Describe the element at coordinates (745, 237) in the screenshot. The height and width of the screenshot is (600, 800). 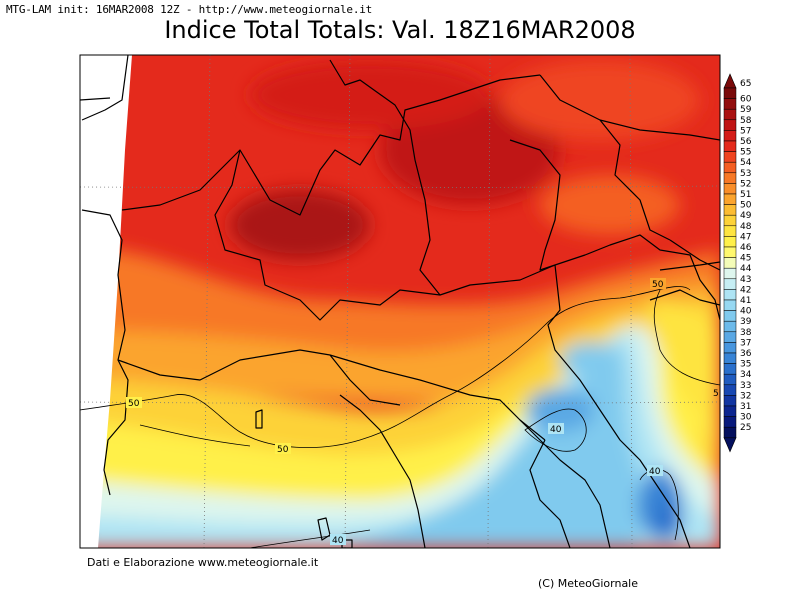
I see `colorbar-label: 47` at that location.